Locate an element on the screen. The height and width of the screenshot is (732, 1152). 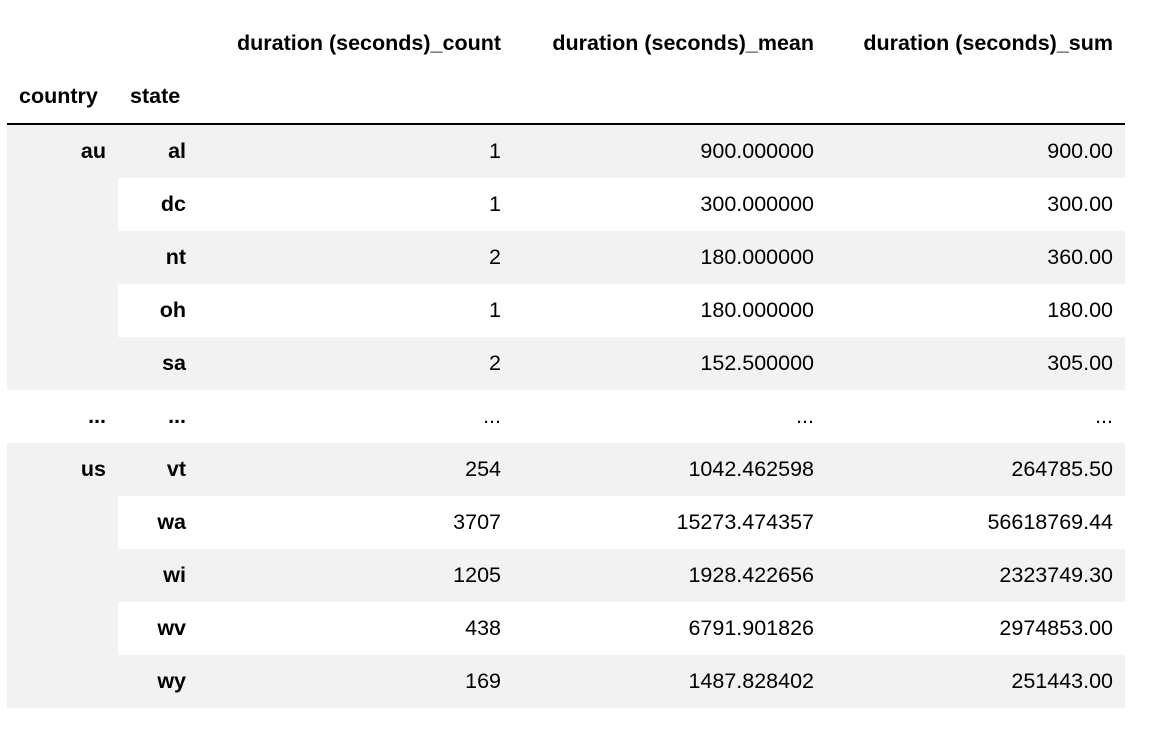
table-row: wa 3707 15273.474357 56618769.44 is located at coordinates (566, 522).